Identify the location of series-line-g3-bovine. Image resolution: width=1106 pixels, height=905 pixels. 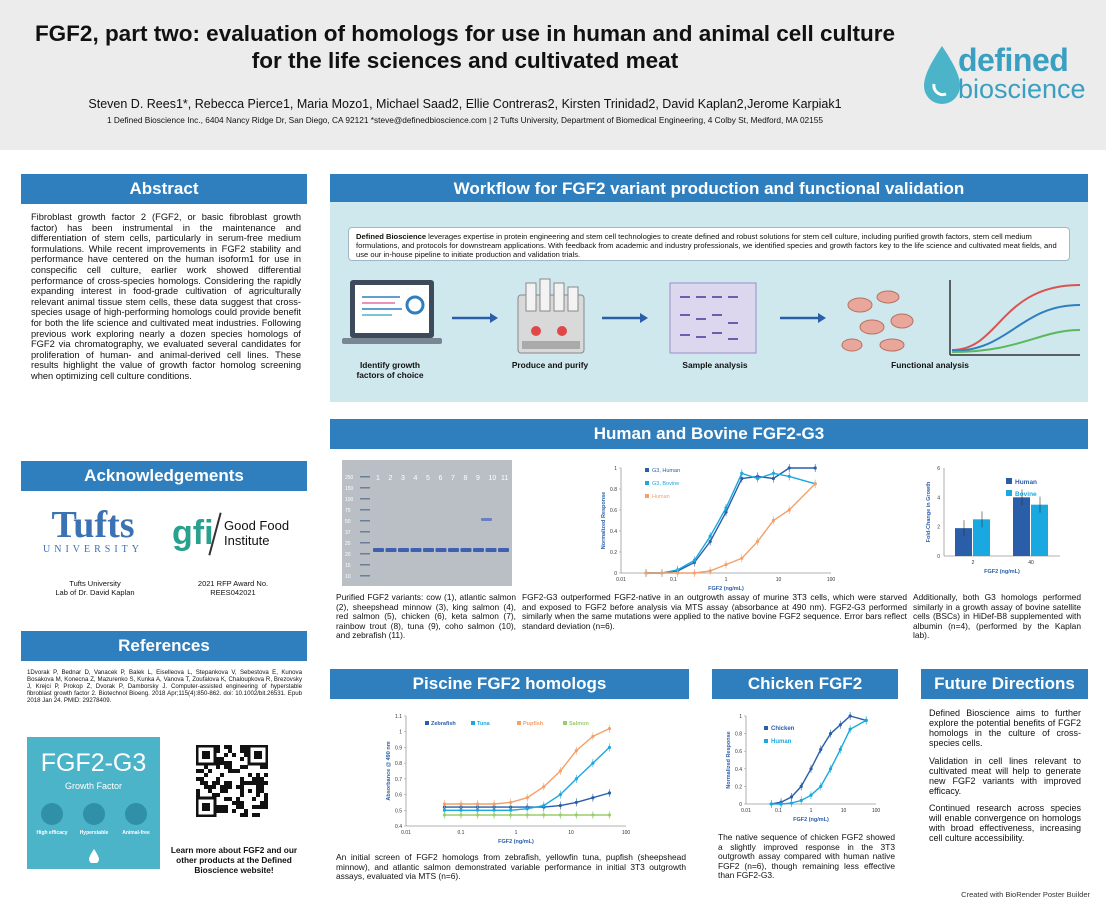
(731, 523).